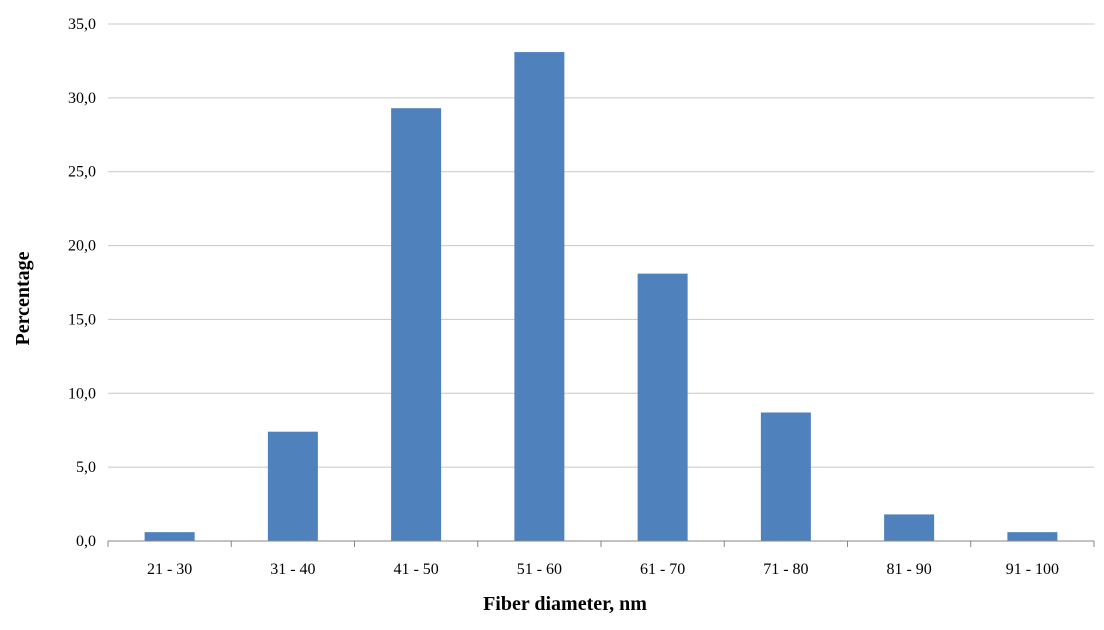  What do you see at coordinates (23, 298) in the screenshot?
I see `y-axis-title: Percentage` at bounding box center [23, 298].